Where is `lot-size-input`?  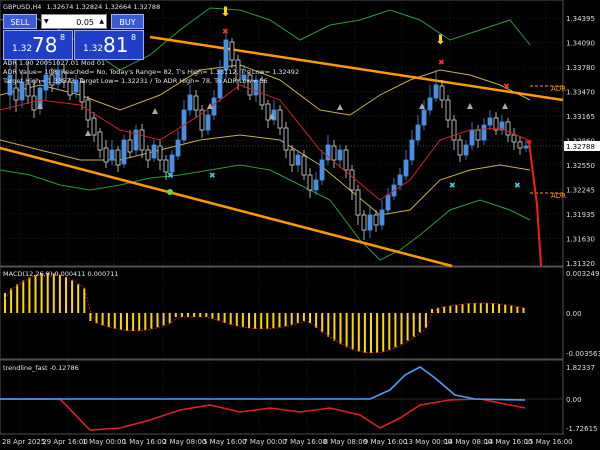 lot-size-input is located at coordinates (74, 22).